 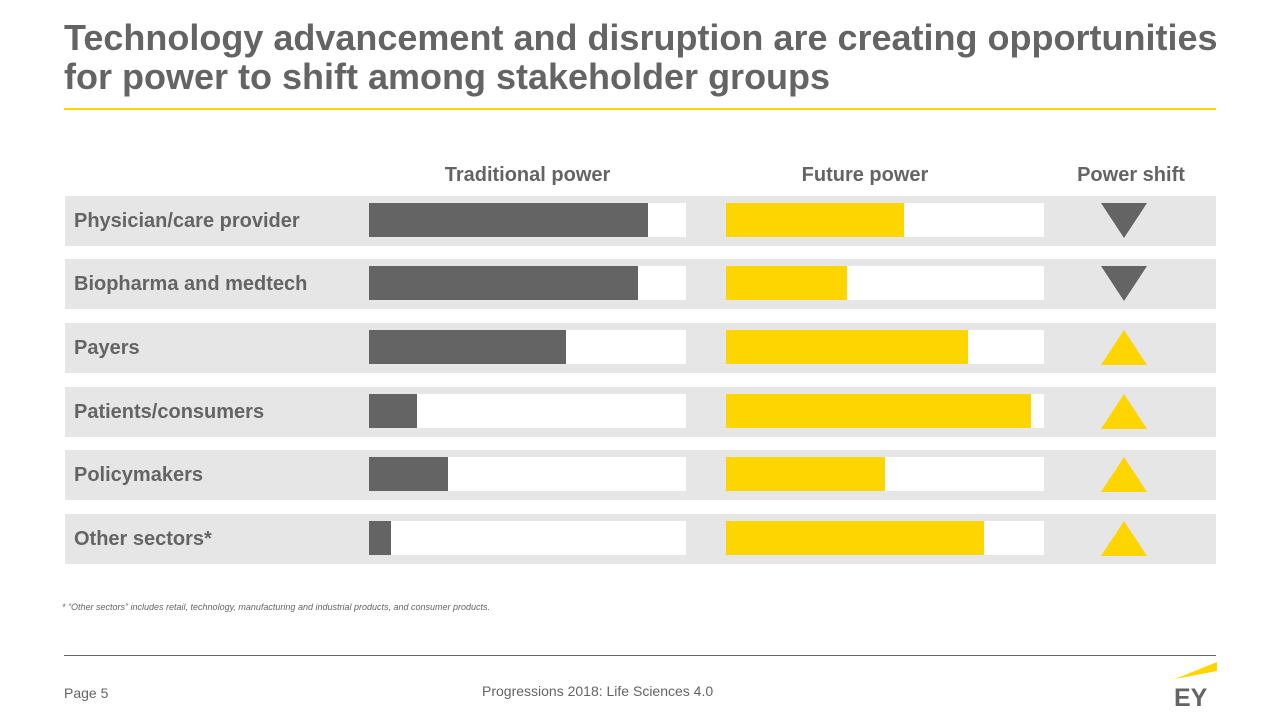 What do you see at coordinates (640, 109) in the screenshot?
I see `title-divider` at bounding box center [640, 109].